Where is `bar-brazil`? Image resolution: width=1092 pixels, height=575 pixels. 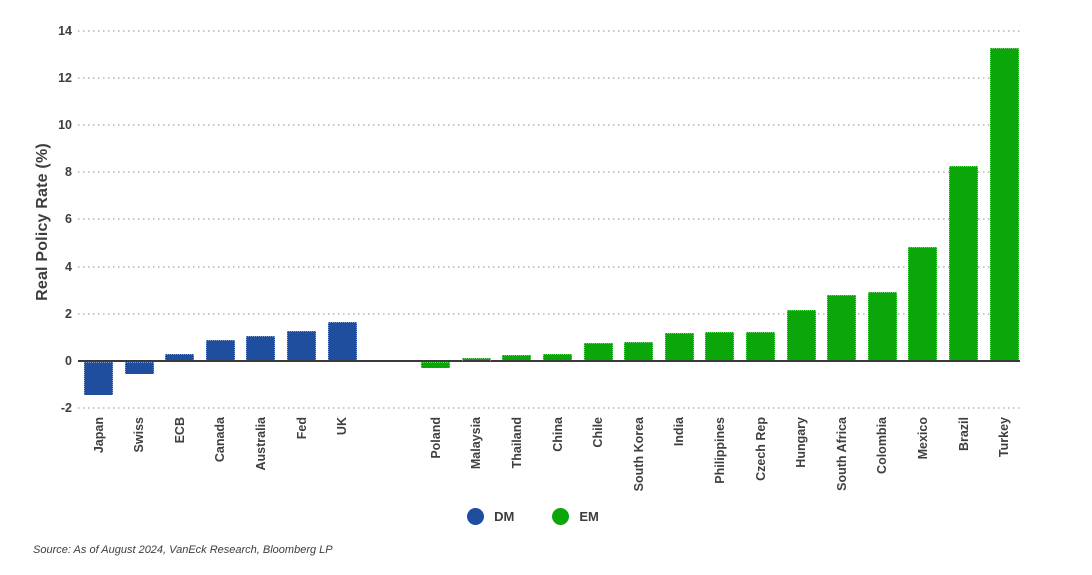
bar-brazil is located at coordinates (963, 263).